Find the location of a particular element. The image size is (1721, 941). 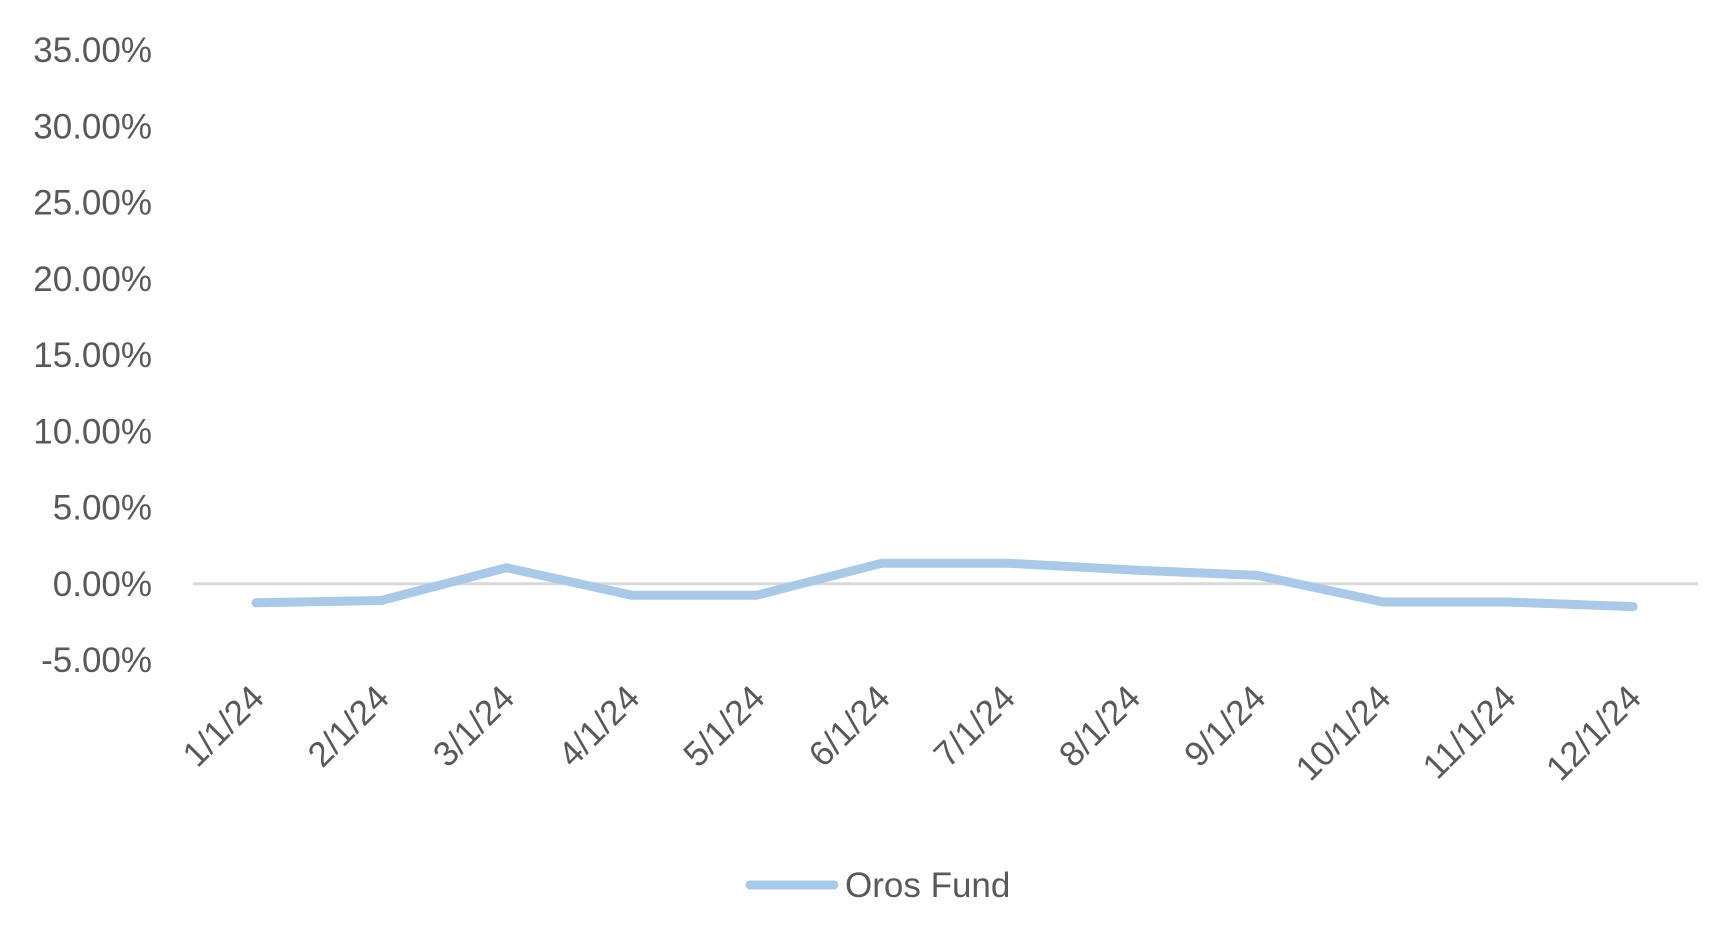

x-tick-label: 7/1/24 is located at coordinates (974, 726).